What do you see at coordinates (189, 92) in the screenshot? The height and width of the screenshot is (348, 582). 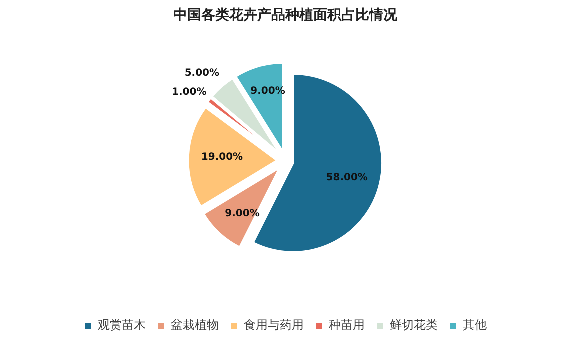 I see `data-label: 1.00%` at bounding box center [189, 92].